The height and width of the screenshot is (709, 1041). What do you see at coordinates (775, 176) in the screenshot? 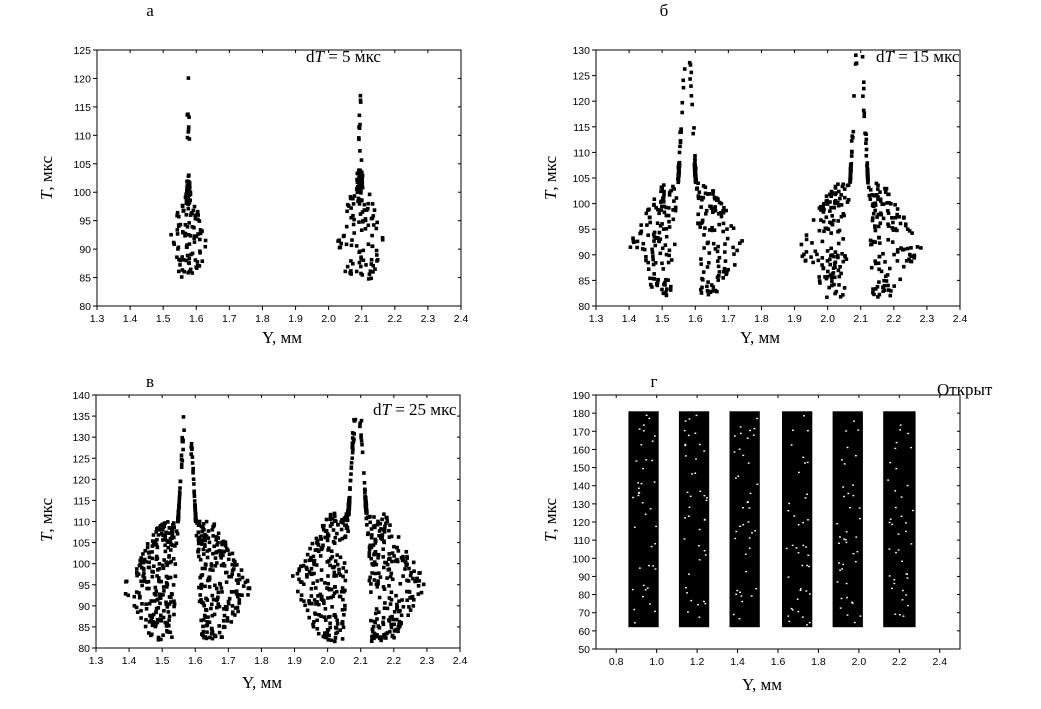
I see `data-points` at bounding box center [775, 176].